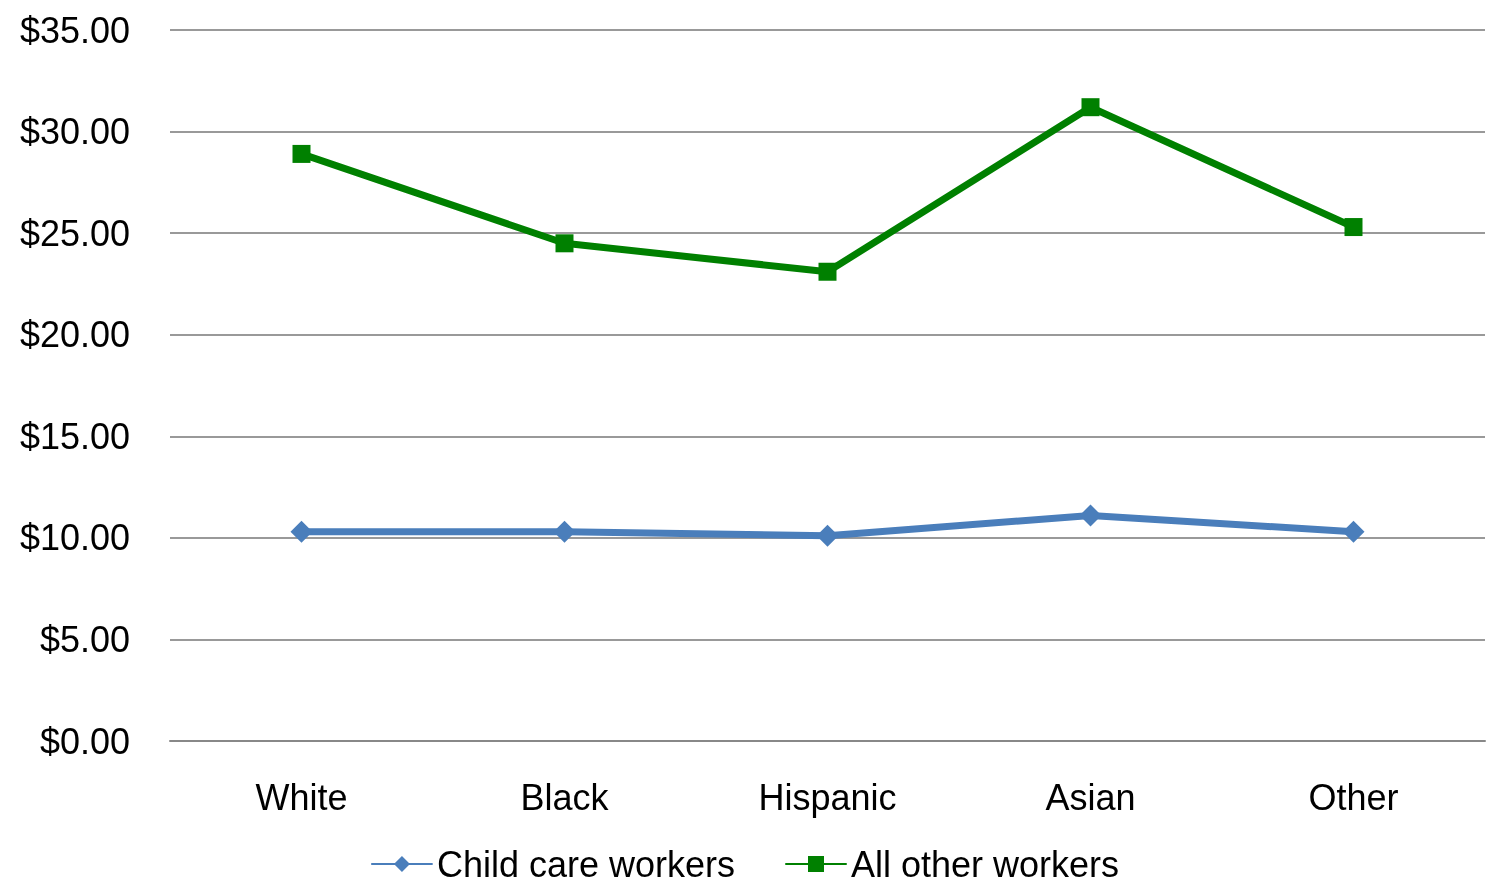 The width and height of the screenshot is (1490, 887). Describe the element at coordinates (74, 30) in the screenshot. I see `y-tick-label: $35.00` at that location.